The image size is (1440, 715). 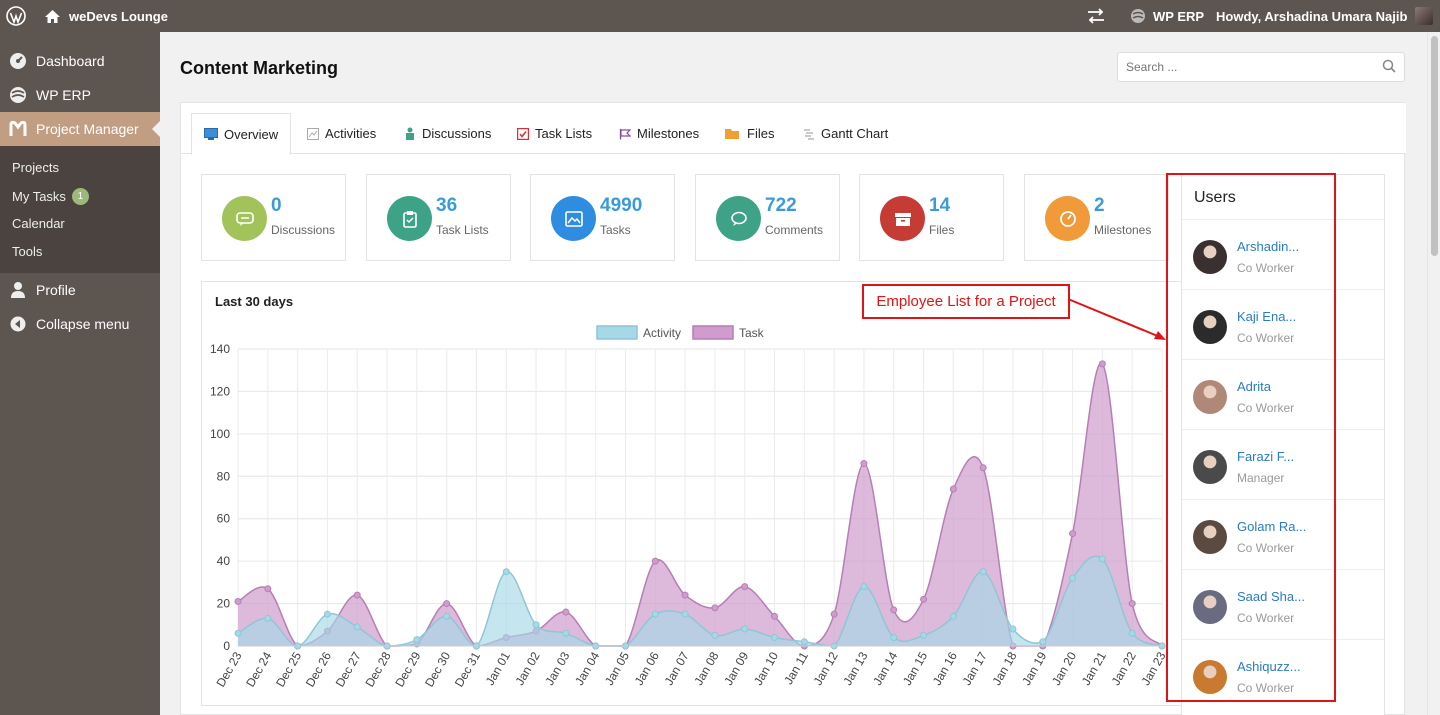 I want to click on tab-label: Discussions, so click(x=457, y=133).